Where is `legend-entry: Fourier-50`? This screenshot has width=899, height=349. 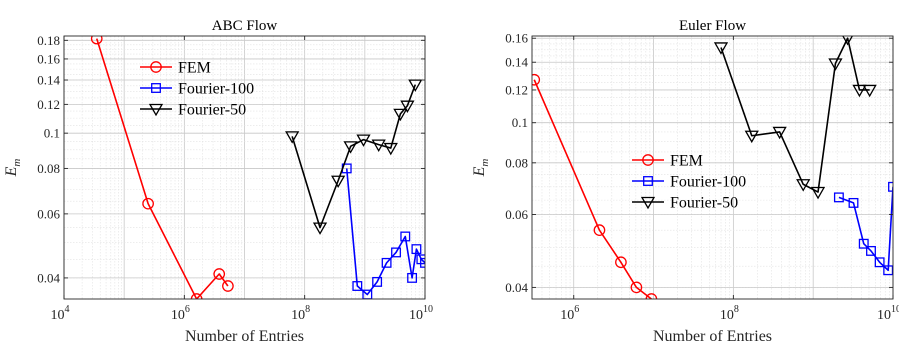 legend-entry: Fourier-50 is located at coordinates (685, 203).